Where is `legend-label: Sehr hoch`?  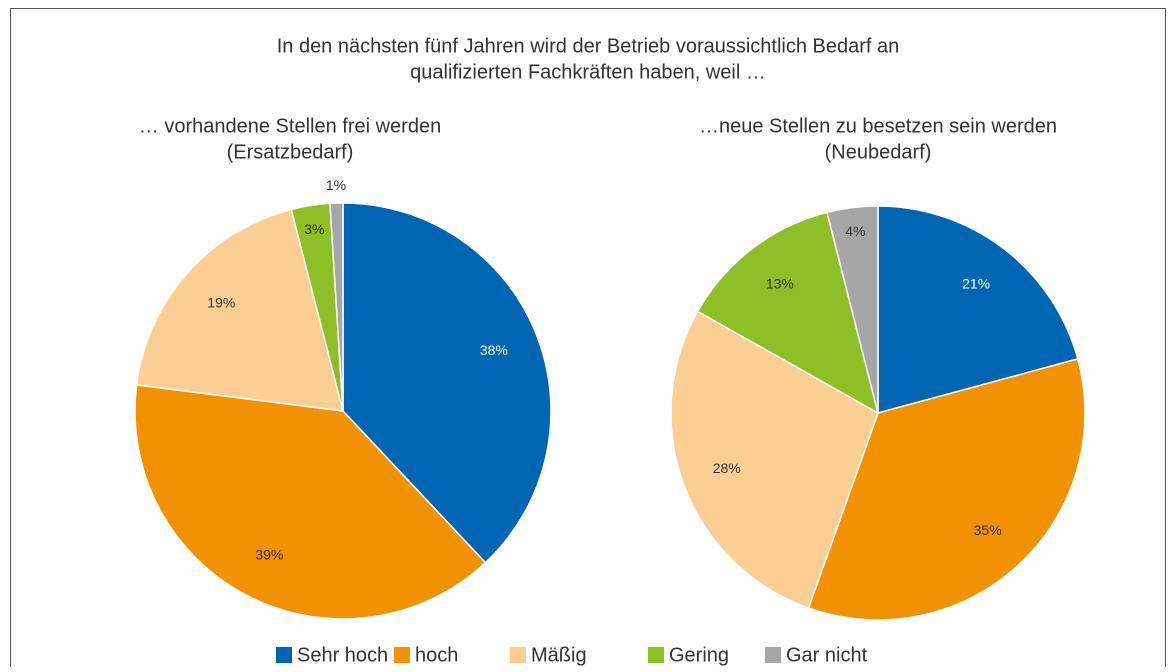 legend-label: Sehr hoch is located at coordinates (342, 655).